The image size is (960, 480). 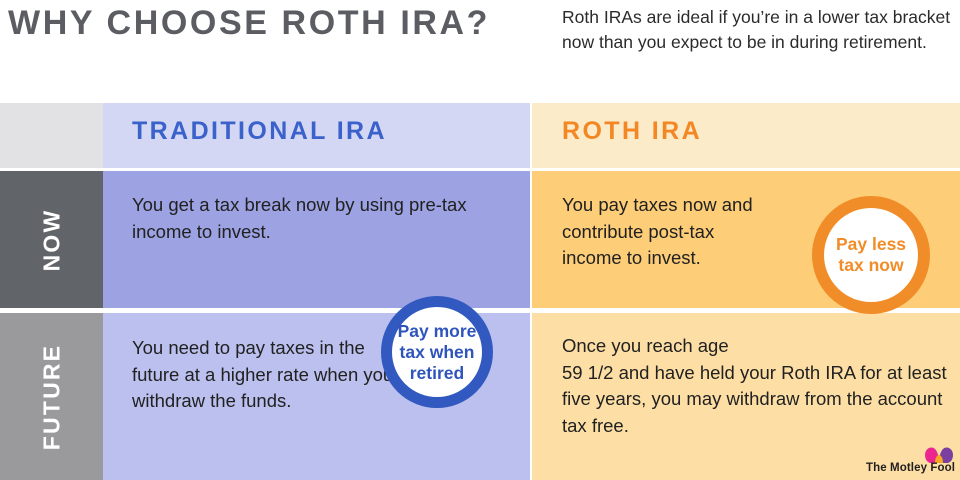 I want to click on row-label-now-text: NOW, so click(x=51, y=239).